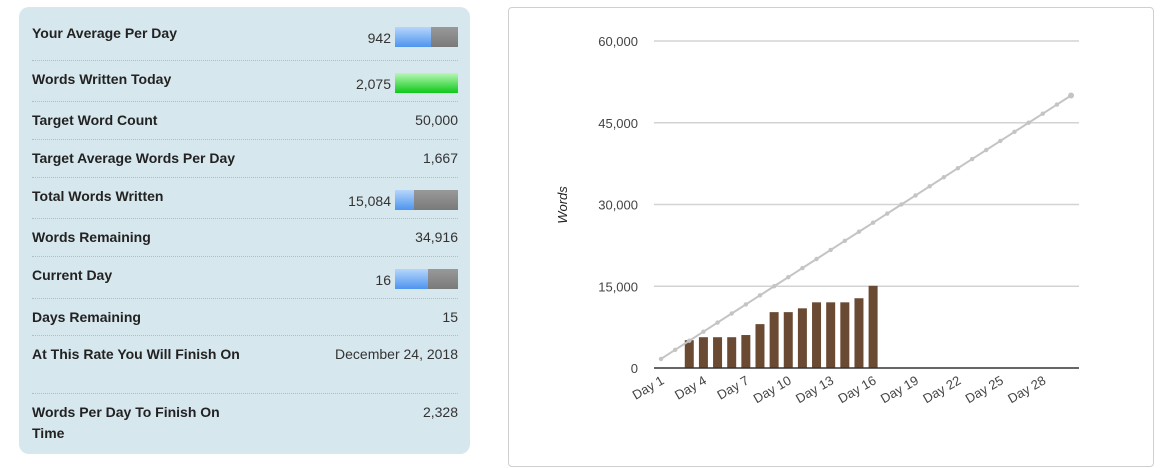  I want to click on stat-label: Words Written Today, so click(102, 79).